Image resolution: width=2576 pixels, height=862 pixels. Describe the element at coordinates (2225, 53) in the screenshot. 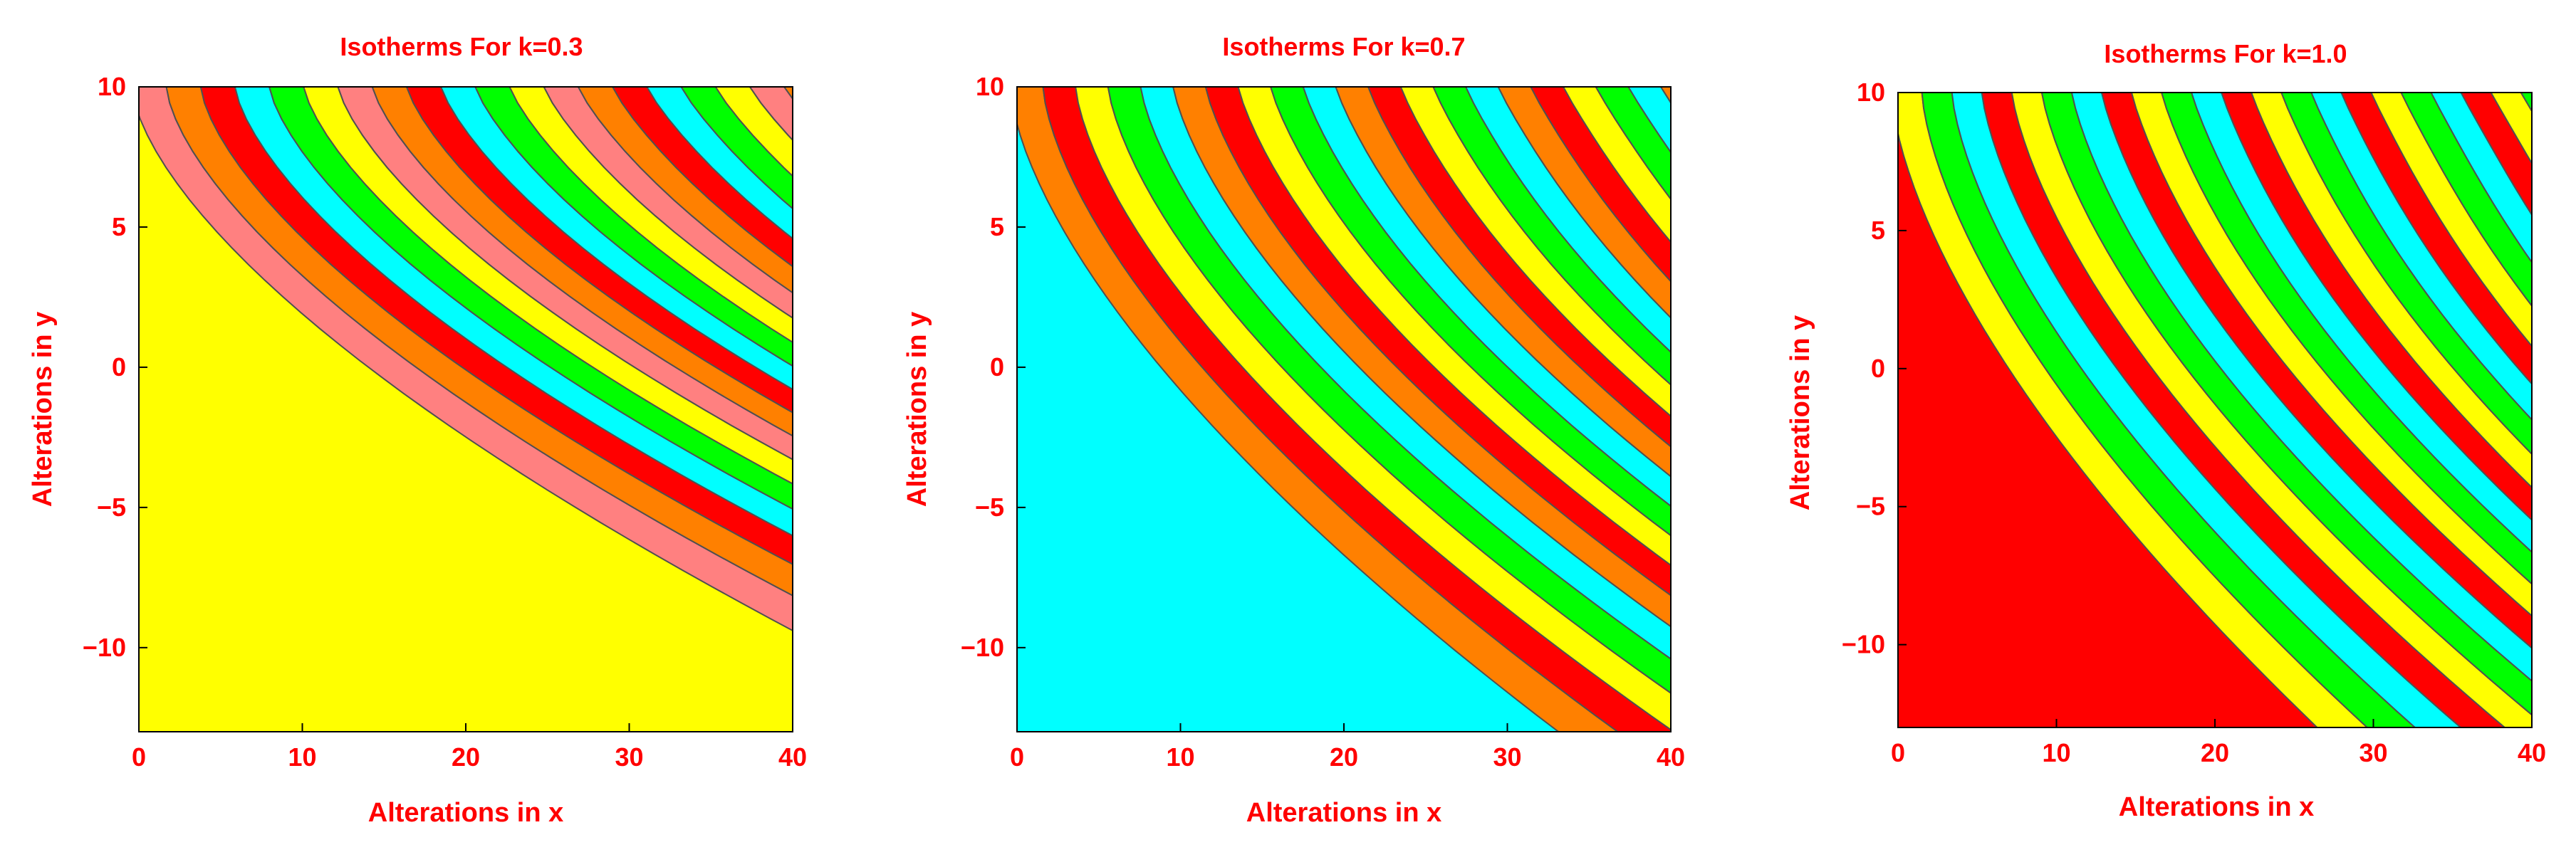

I see `chart-title: Isotherms For k=1.0` at that location.